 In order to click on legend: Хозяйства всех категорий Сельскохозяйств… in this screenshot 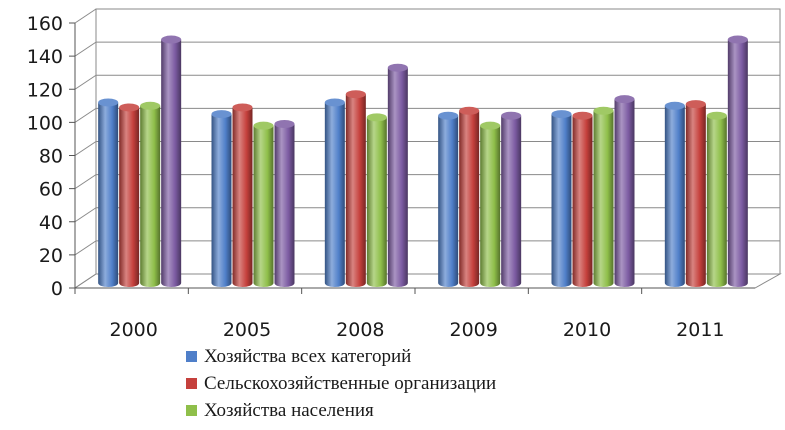, I will do `click(341, 383)`.